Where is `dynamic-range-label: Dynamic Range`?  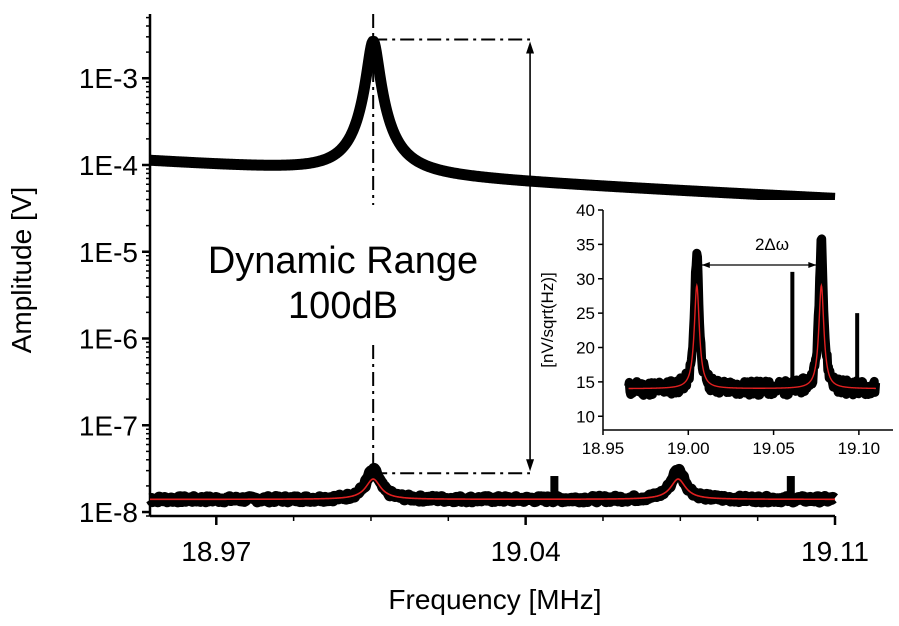 dynamic-range-label: Dynamic Range is located at coordinates (343, 261).